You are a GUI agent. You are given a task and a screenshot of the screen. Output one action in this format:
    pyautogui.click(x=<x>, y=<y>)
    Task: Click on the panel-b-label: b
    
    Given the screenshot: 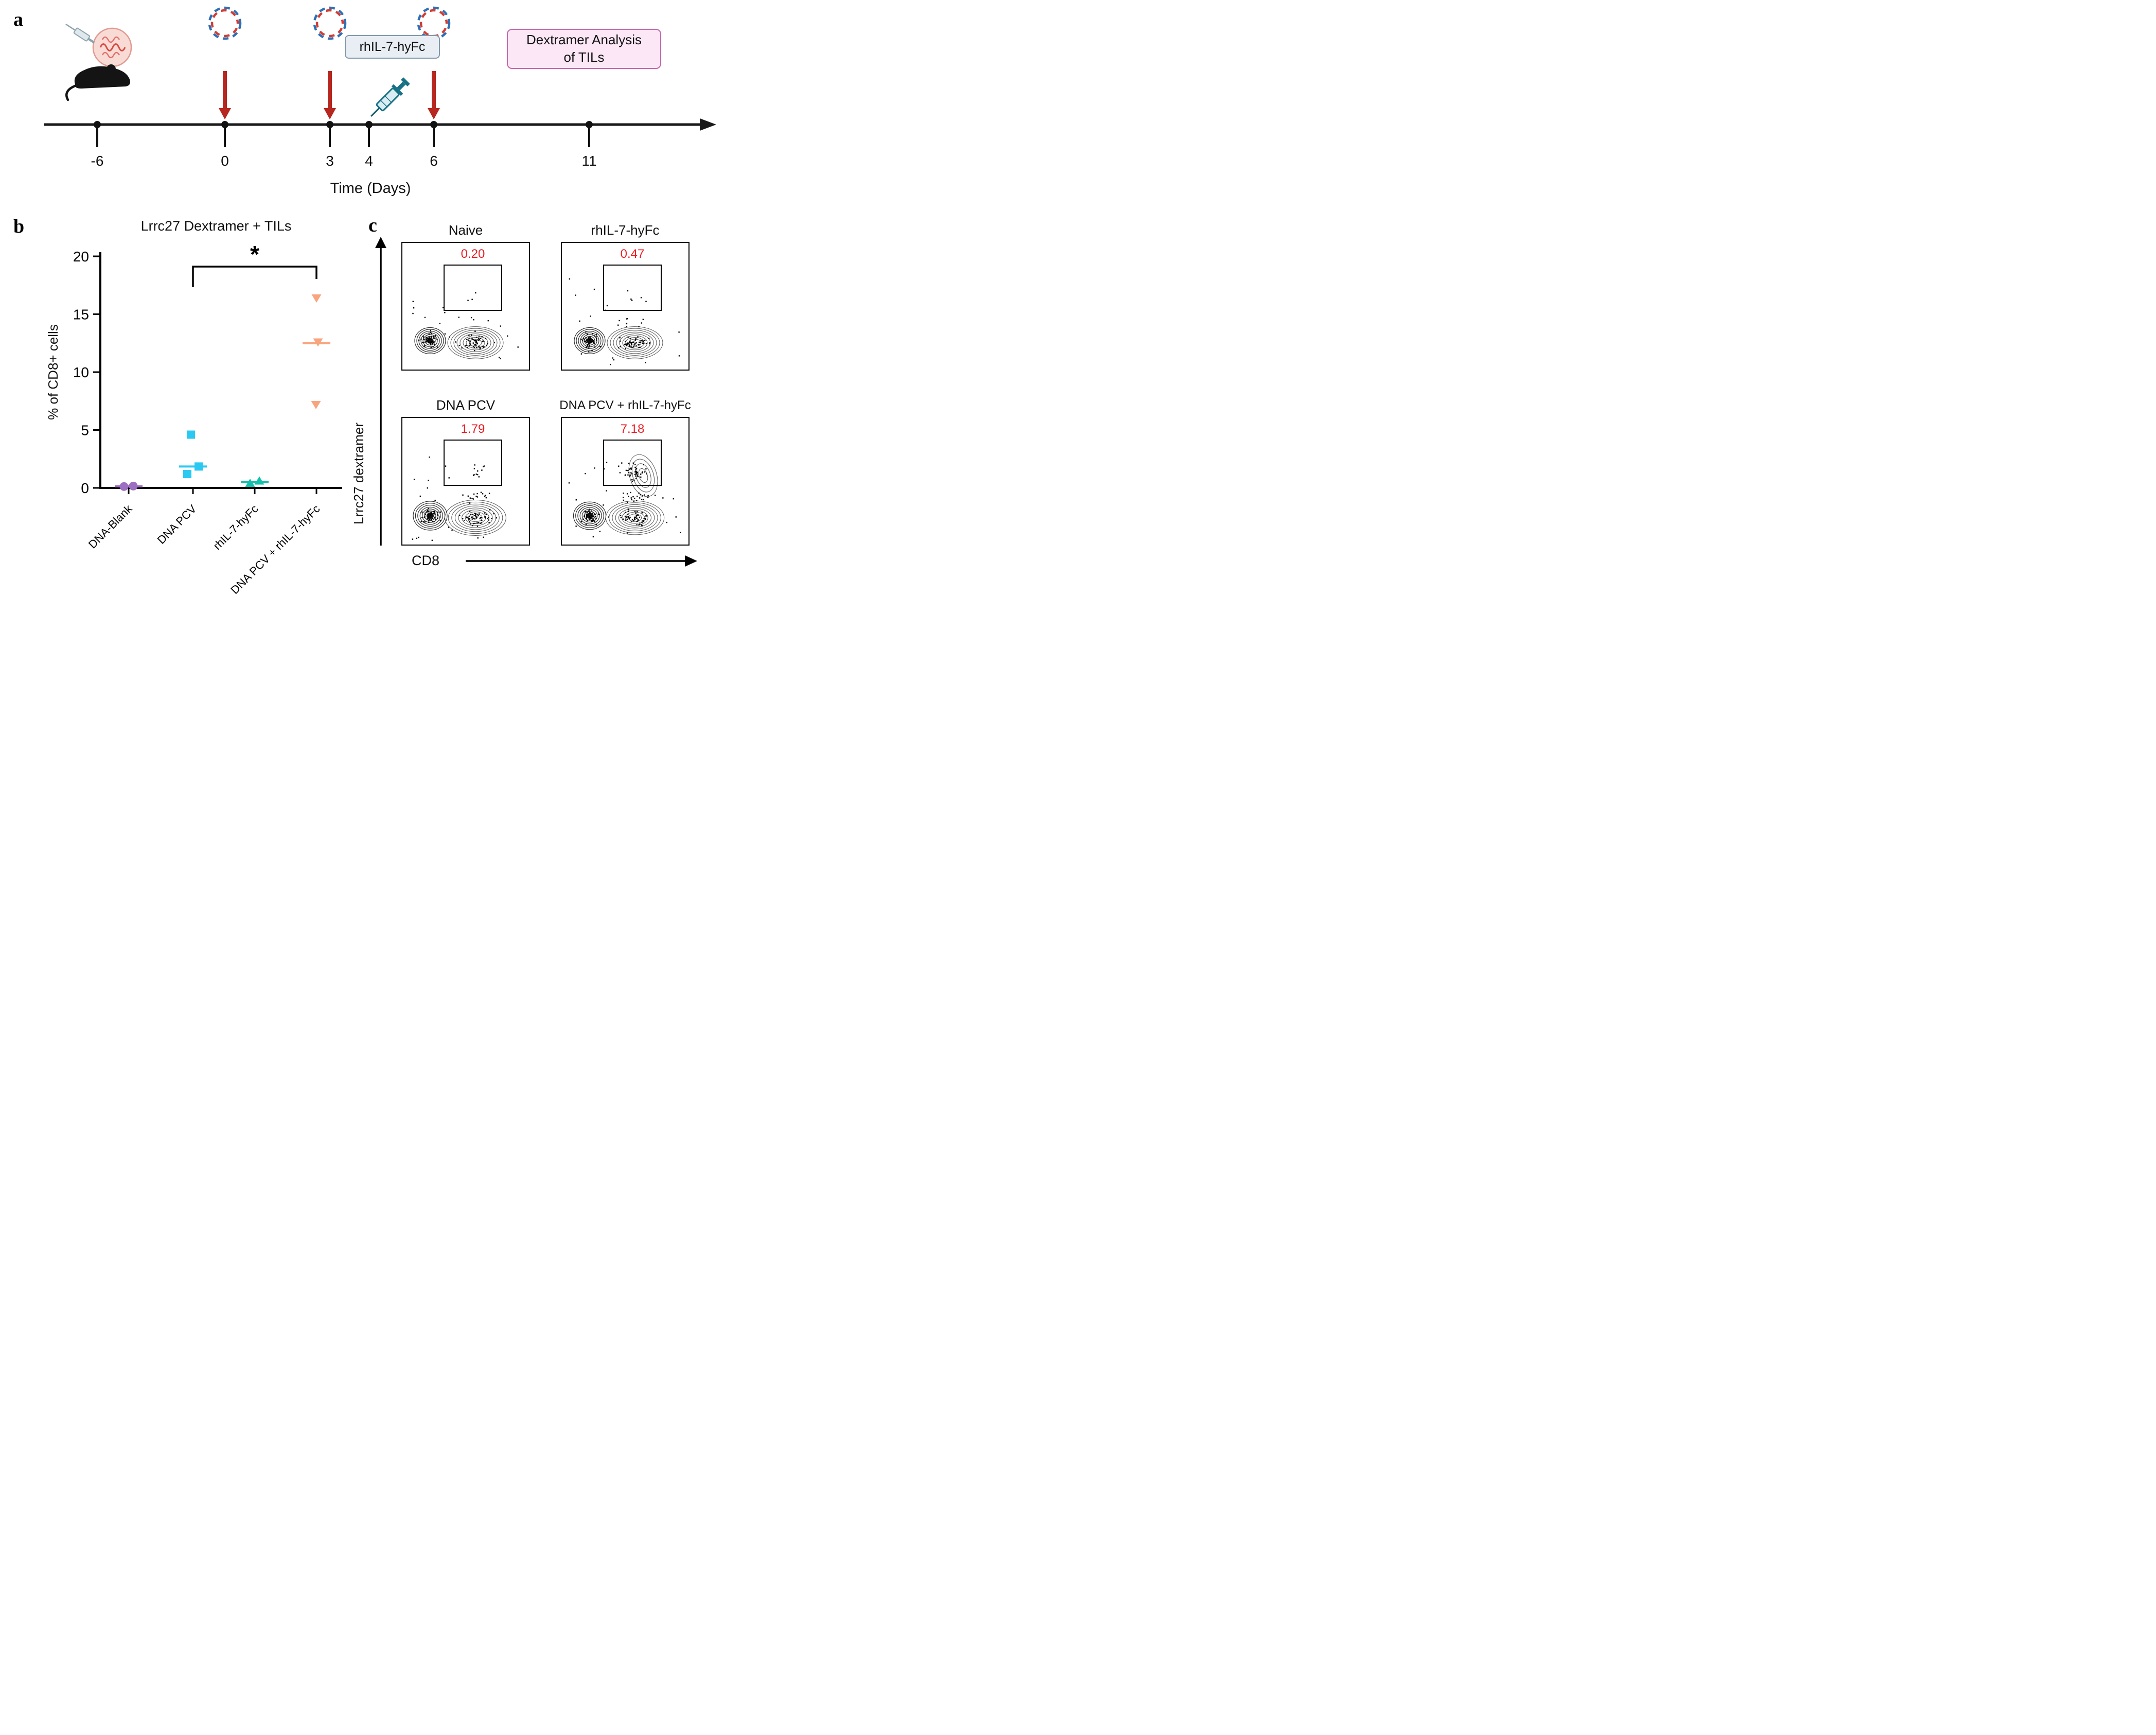 What is the action you would take?
    pyautogui.click(x=19, y=227)
    